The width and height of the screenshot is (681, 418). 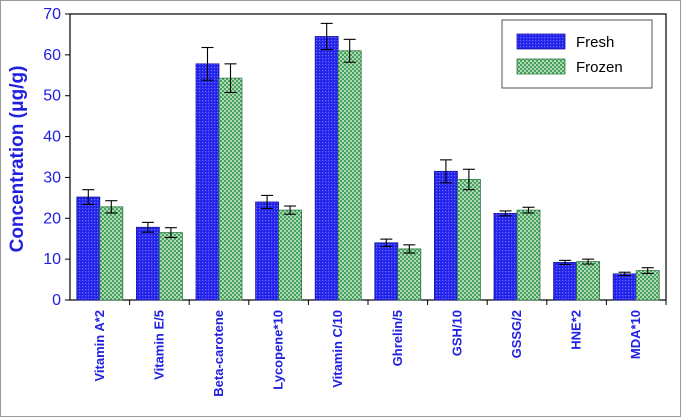 I want to click on y-tick-label: 0, so click(x=56, y=300).